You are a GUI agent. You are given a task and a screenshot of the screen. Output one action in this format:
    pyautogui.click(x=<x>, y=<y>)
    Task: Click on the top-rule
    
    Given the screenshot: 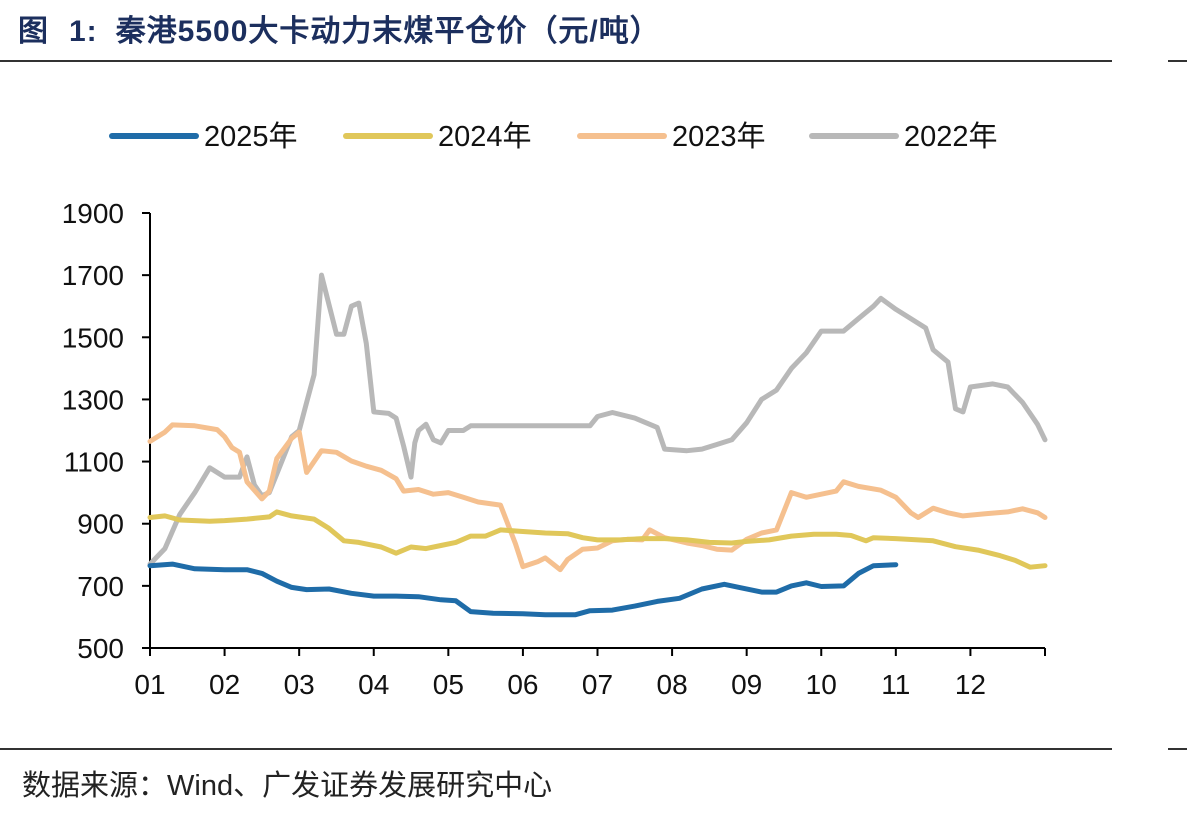 What is the action you would take?
    pyautogui.click(x=556, y=61)
    